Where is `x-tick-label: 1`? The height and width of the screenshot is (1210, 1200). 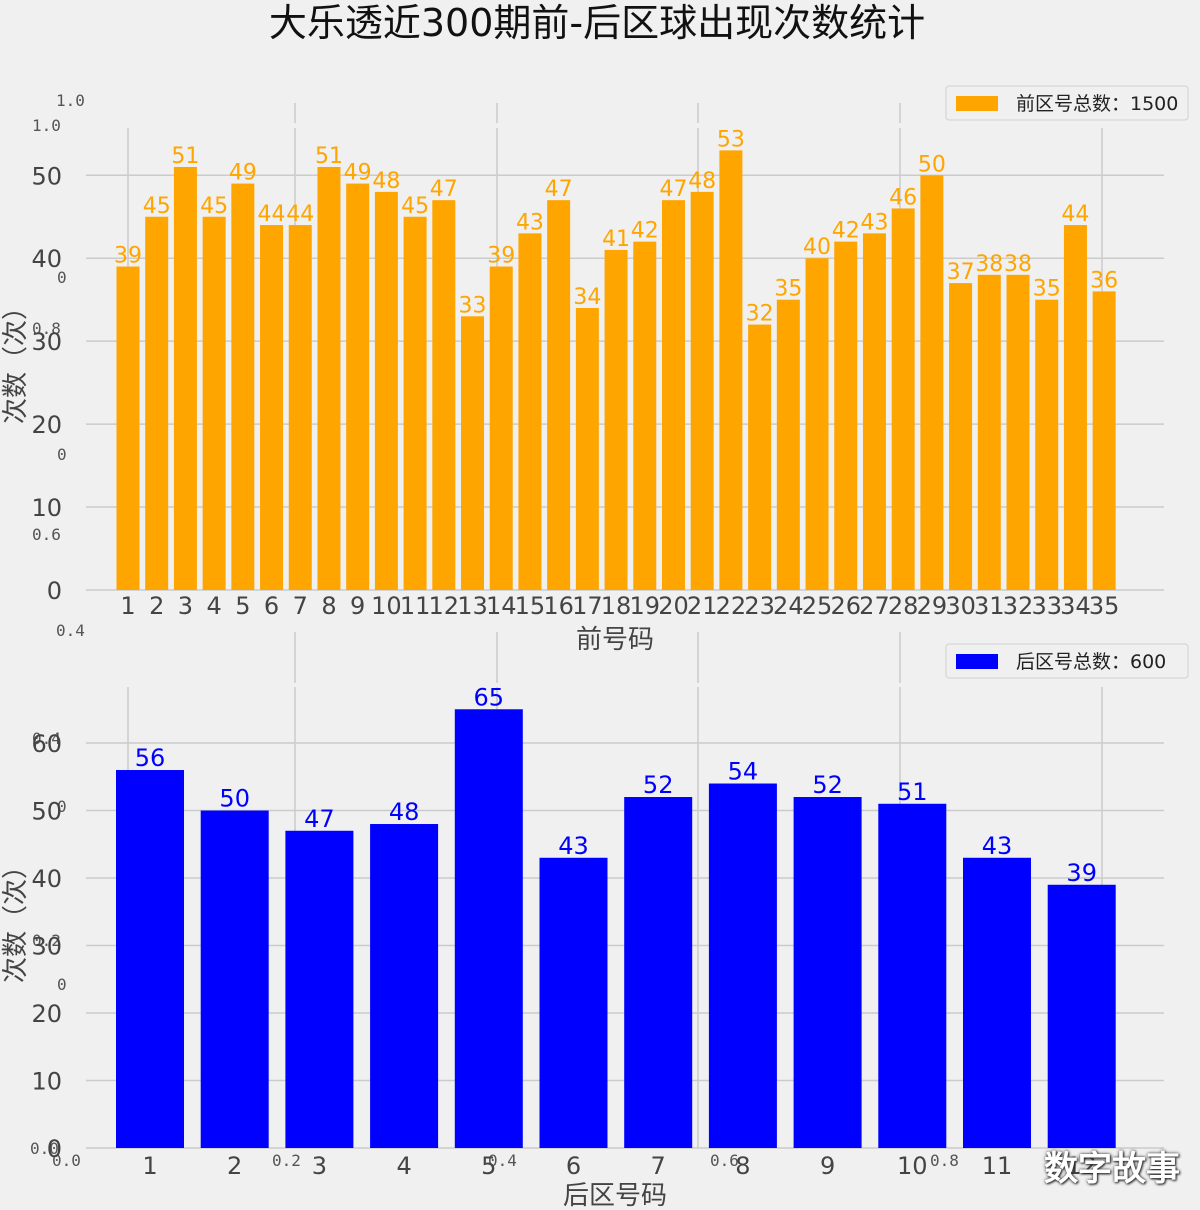 x-tick-label: 1 is located at coordinates (149, 1166).